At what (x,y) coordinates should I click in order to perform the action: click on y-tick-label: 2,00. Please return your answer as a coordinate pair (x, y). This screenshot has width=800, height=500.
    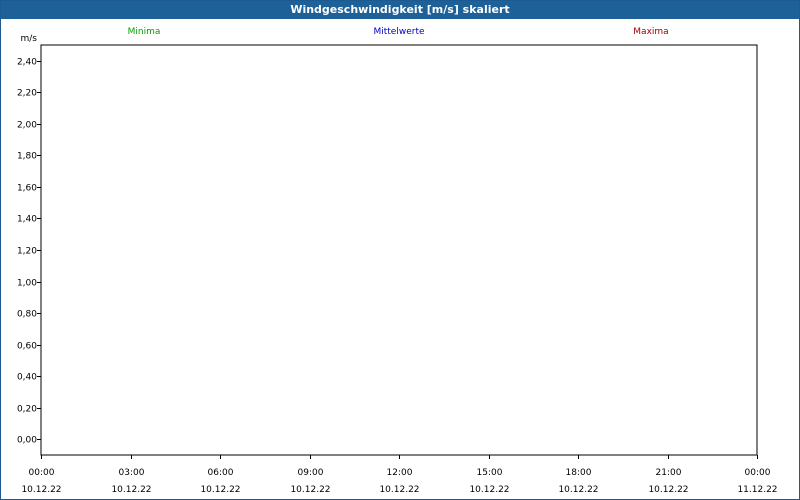
    Looking at the image, I should click on (27, 126).